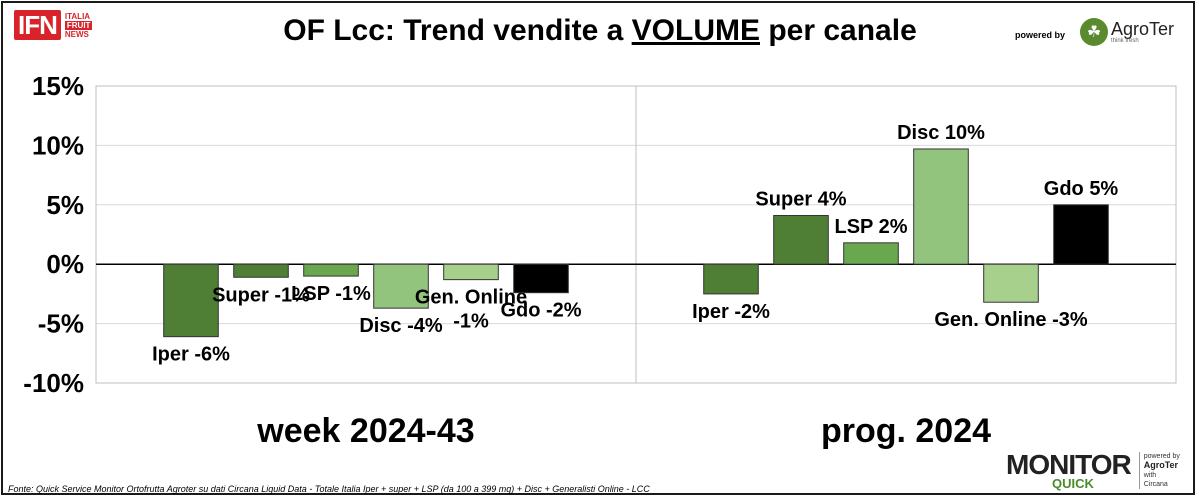  I want to click on side-circana: Circana, so click(1155, 484).